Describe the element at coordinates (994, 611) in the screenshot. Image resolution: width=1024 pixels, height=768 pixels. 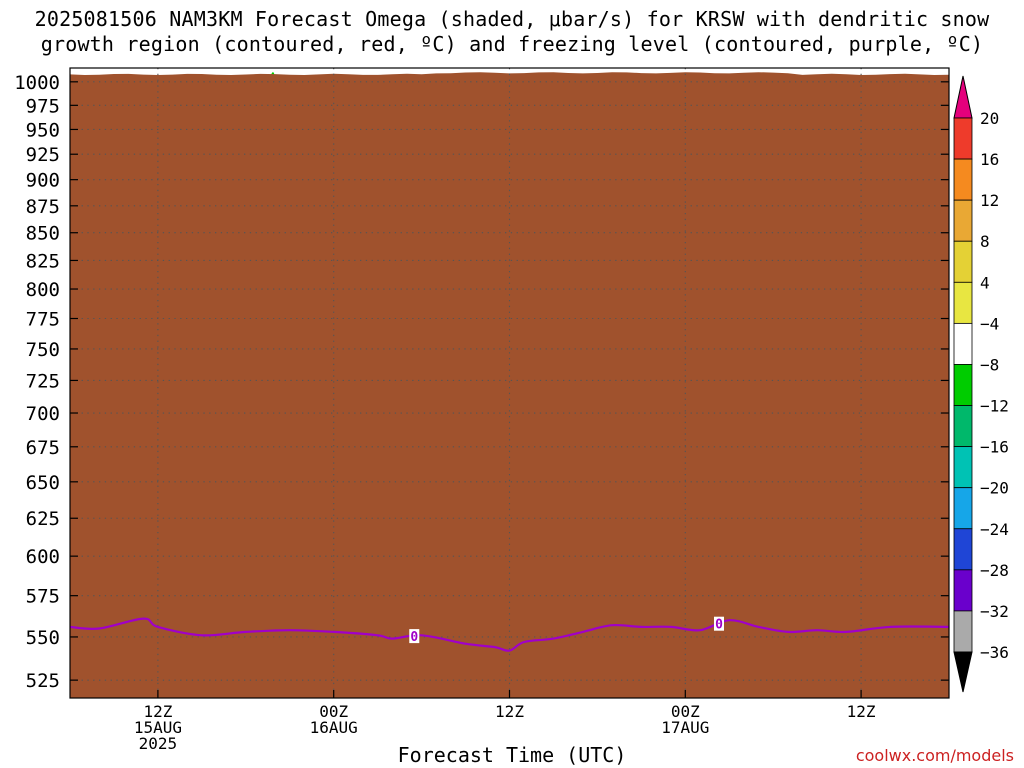
I see `colorbar-label-12: −32` at that location.